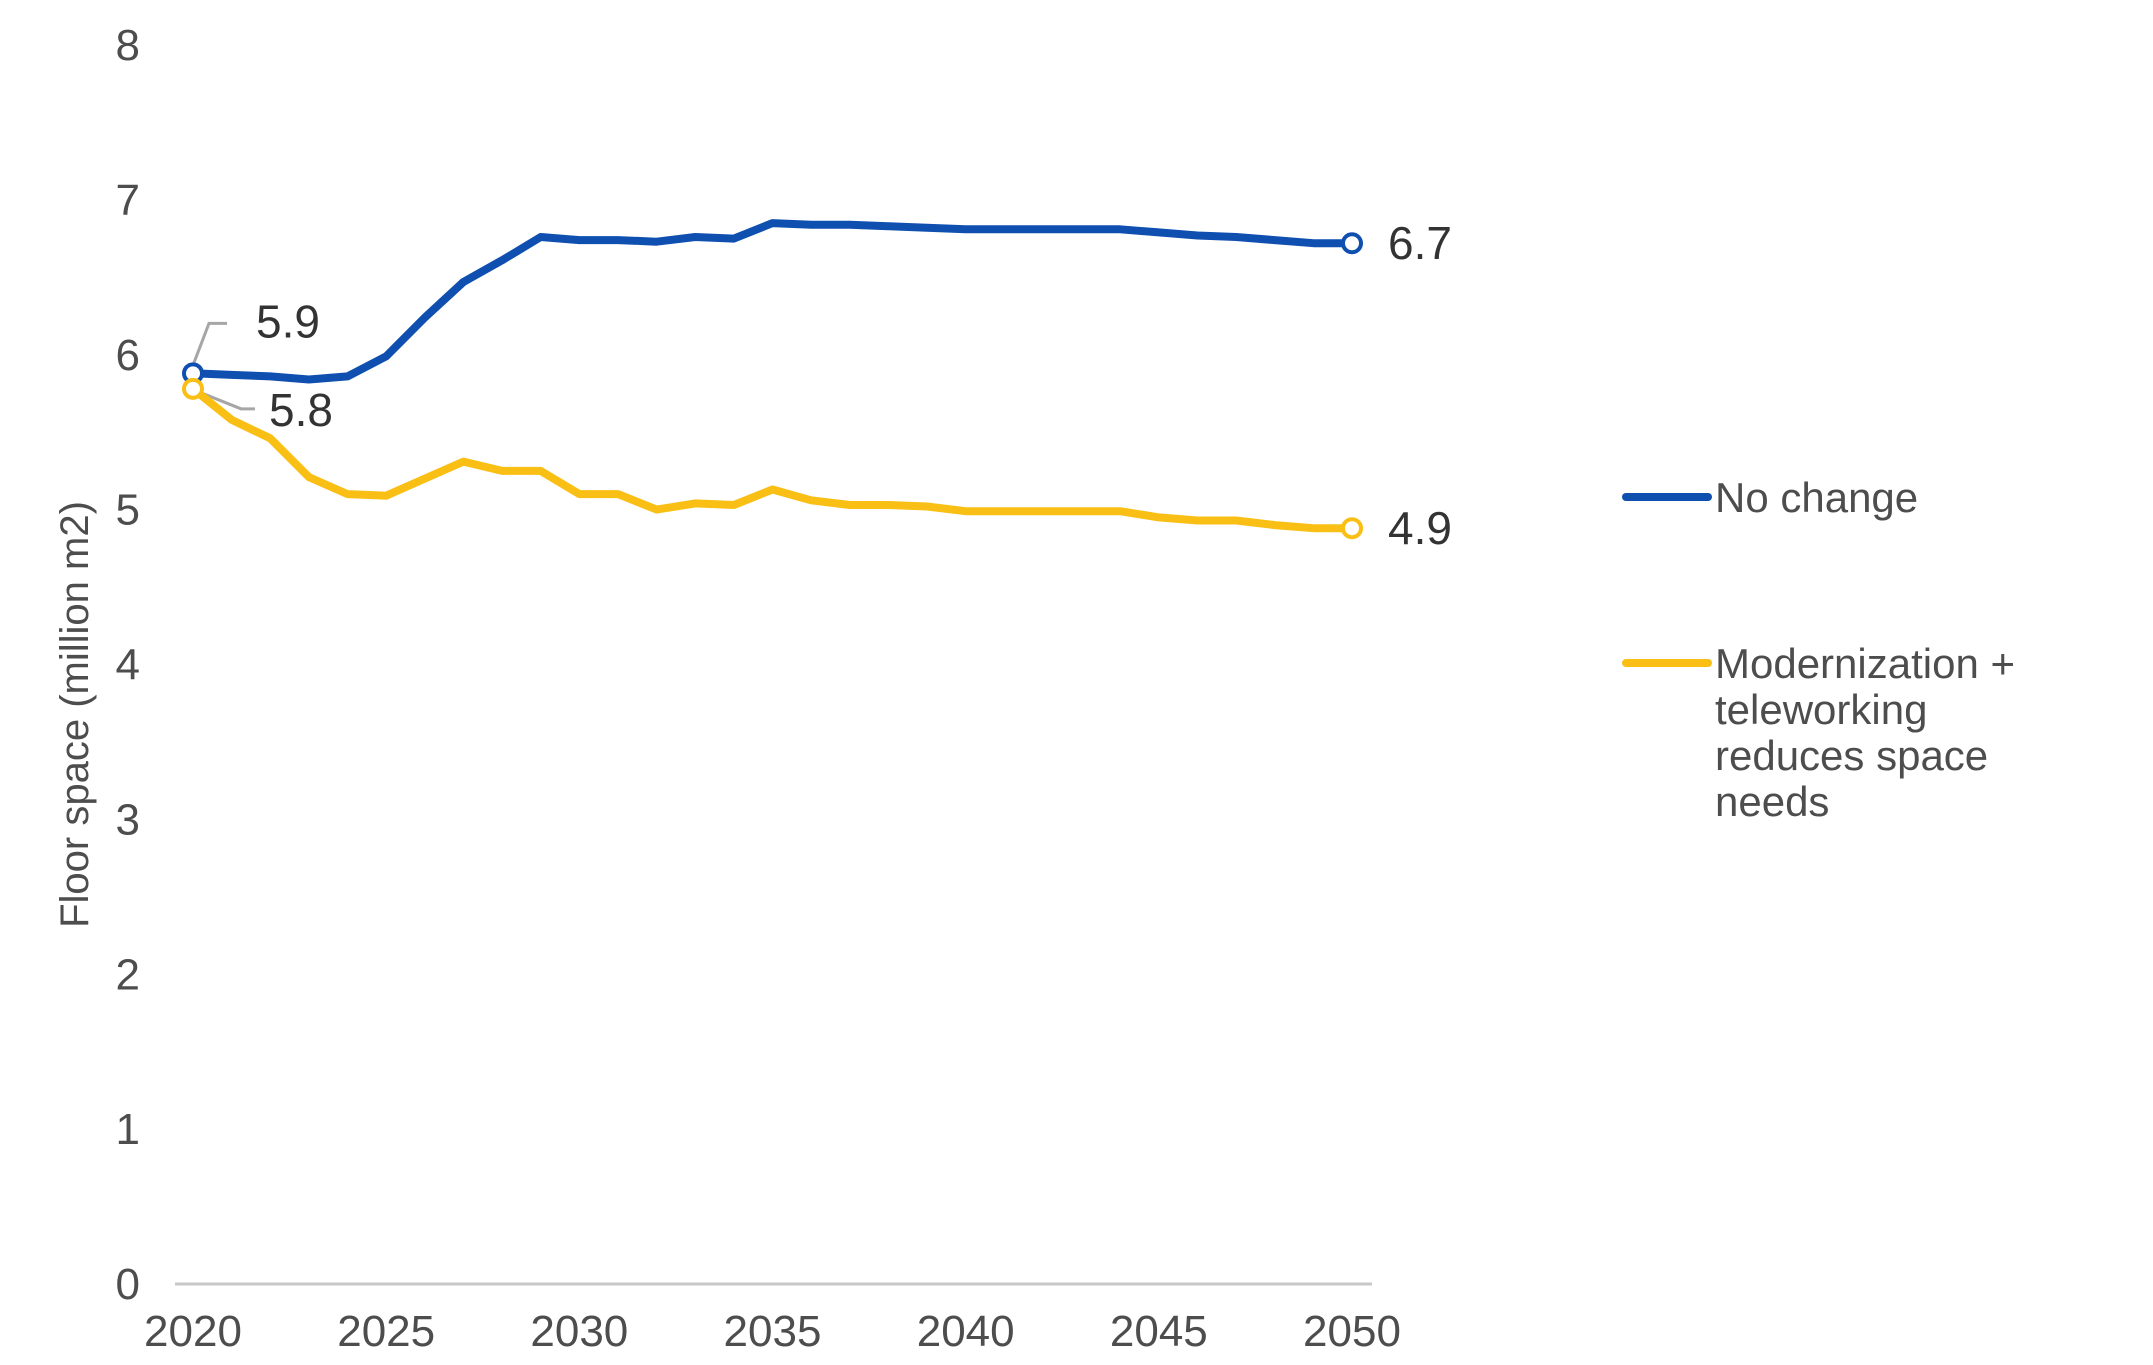 Image resolution: width=2153 pixels, height=1365 pixels. I want to click on x-tick-label: 2045, so click(1159, 1331).